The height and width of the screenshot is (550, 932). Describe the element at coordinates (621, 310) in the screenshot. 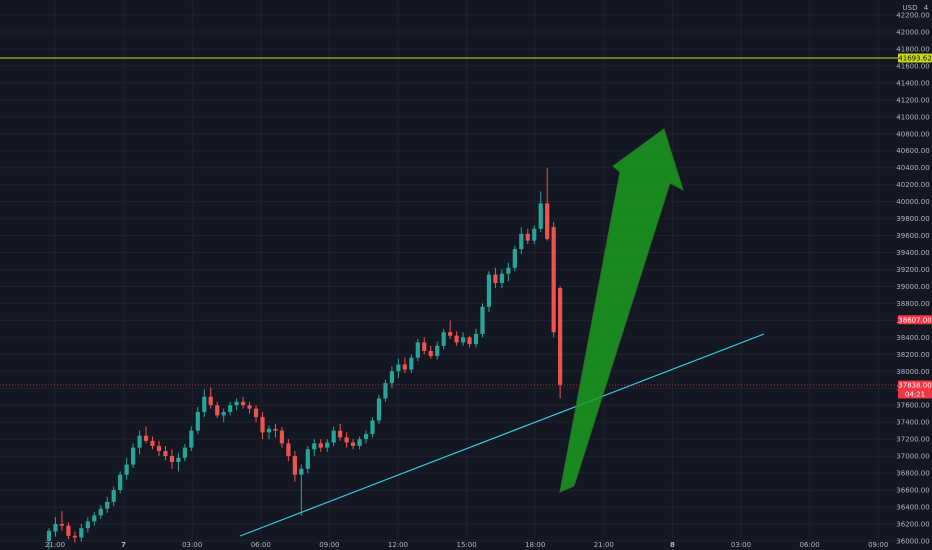

I see `up-arrow-drawing` at that location.